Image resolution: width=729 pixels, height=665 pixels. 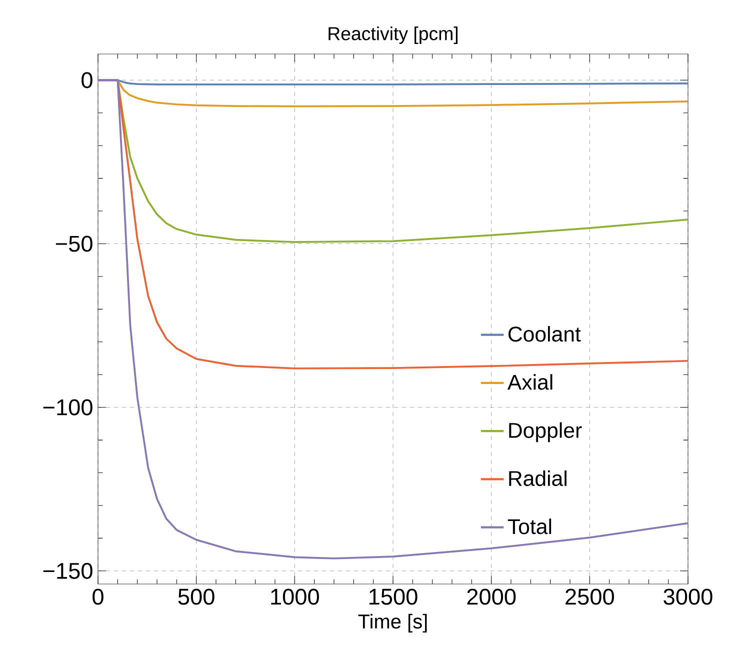 I want to click on legend-label: Total, so click(x=530, y=526).